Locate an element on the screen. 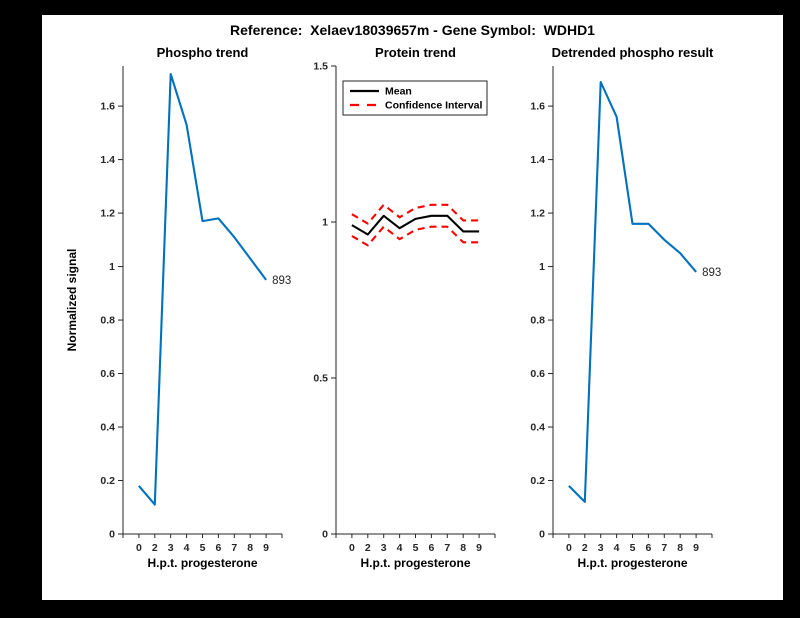 The image size is (800, 618). series-line-detrended-phospho-signal is located at coordinates (632, 291).